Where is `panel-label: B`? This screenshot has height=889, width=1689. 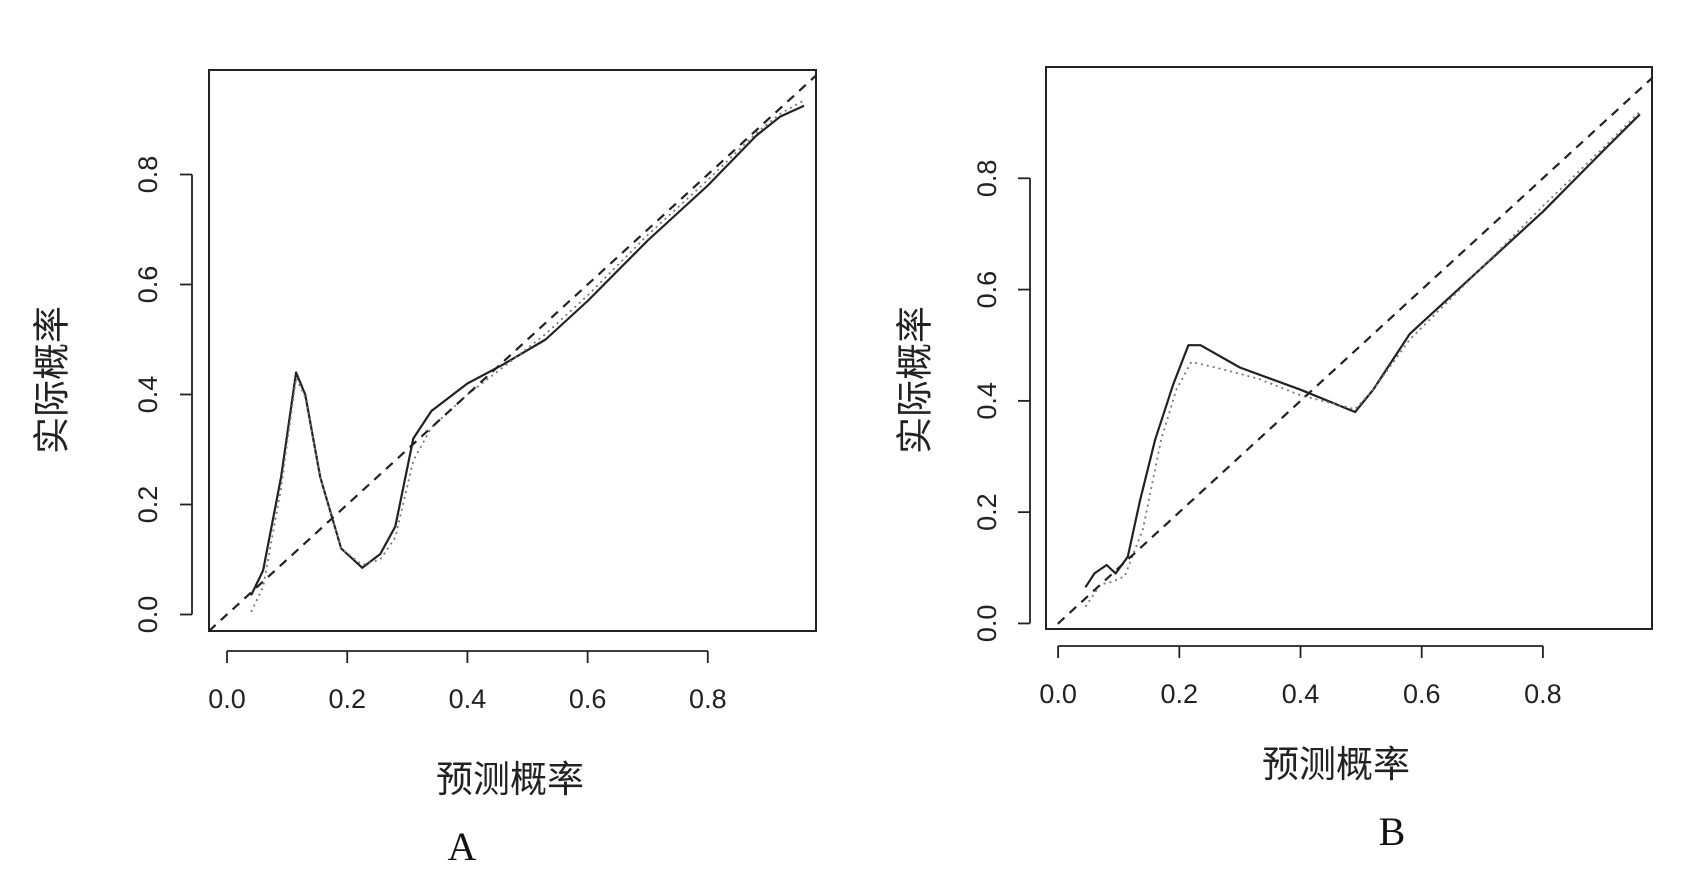 panel-label: B is located at coordinates (1392, 831).